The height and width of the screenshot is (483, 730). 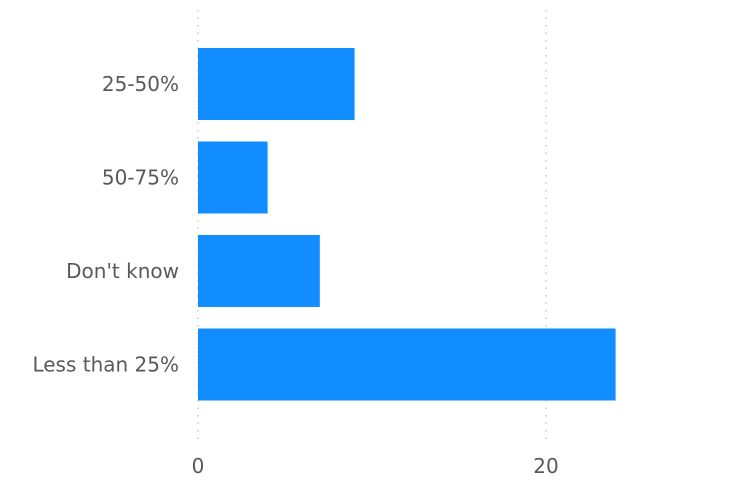 I want to click on category-label-1: 50-75%, so click(x=140, y=178).